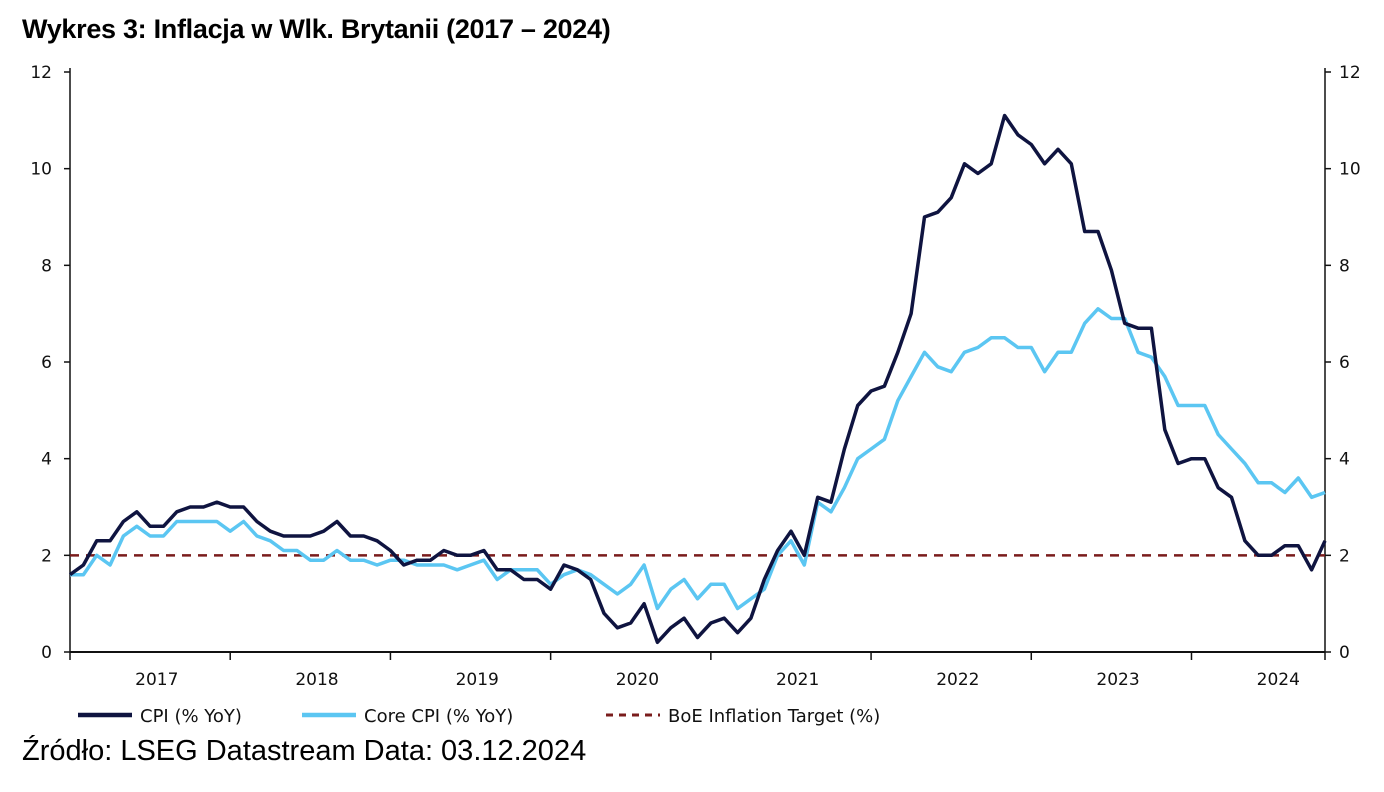 This screenshot has height=792, width=1384. I want to click on legend-label: CPI (% YoY), so click(191, 716).